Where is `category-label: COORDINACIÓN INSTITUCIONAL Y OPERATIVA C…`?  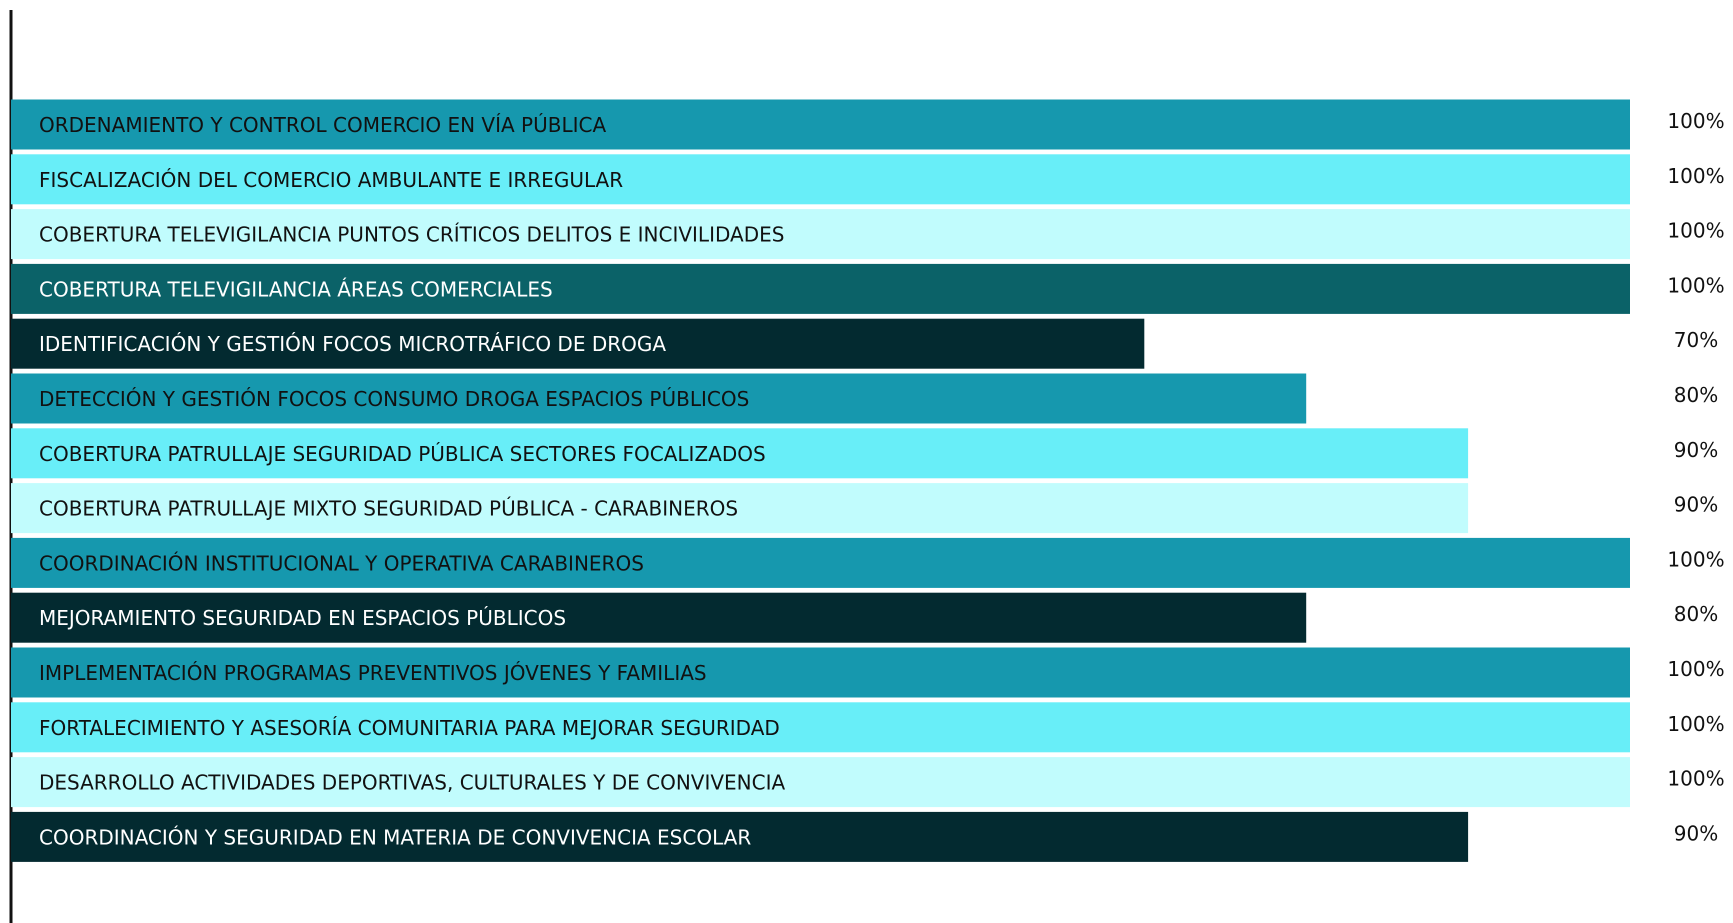
category-label: COORDINACIÓN INSTITUCIONAL Y OPERATIVA C… is located at coordinates (341, 563).